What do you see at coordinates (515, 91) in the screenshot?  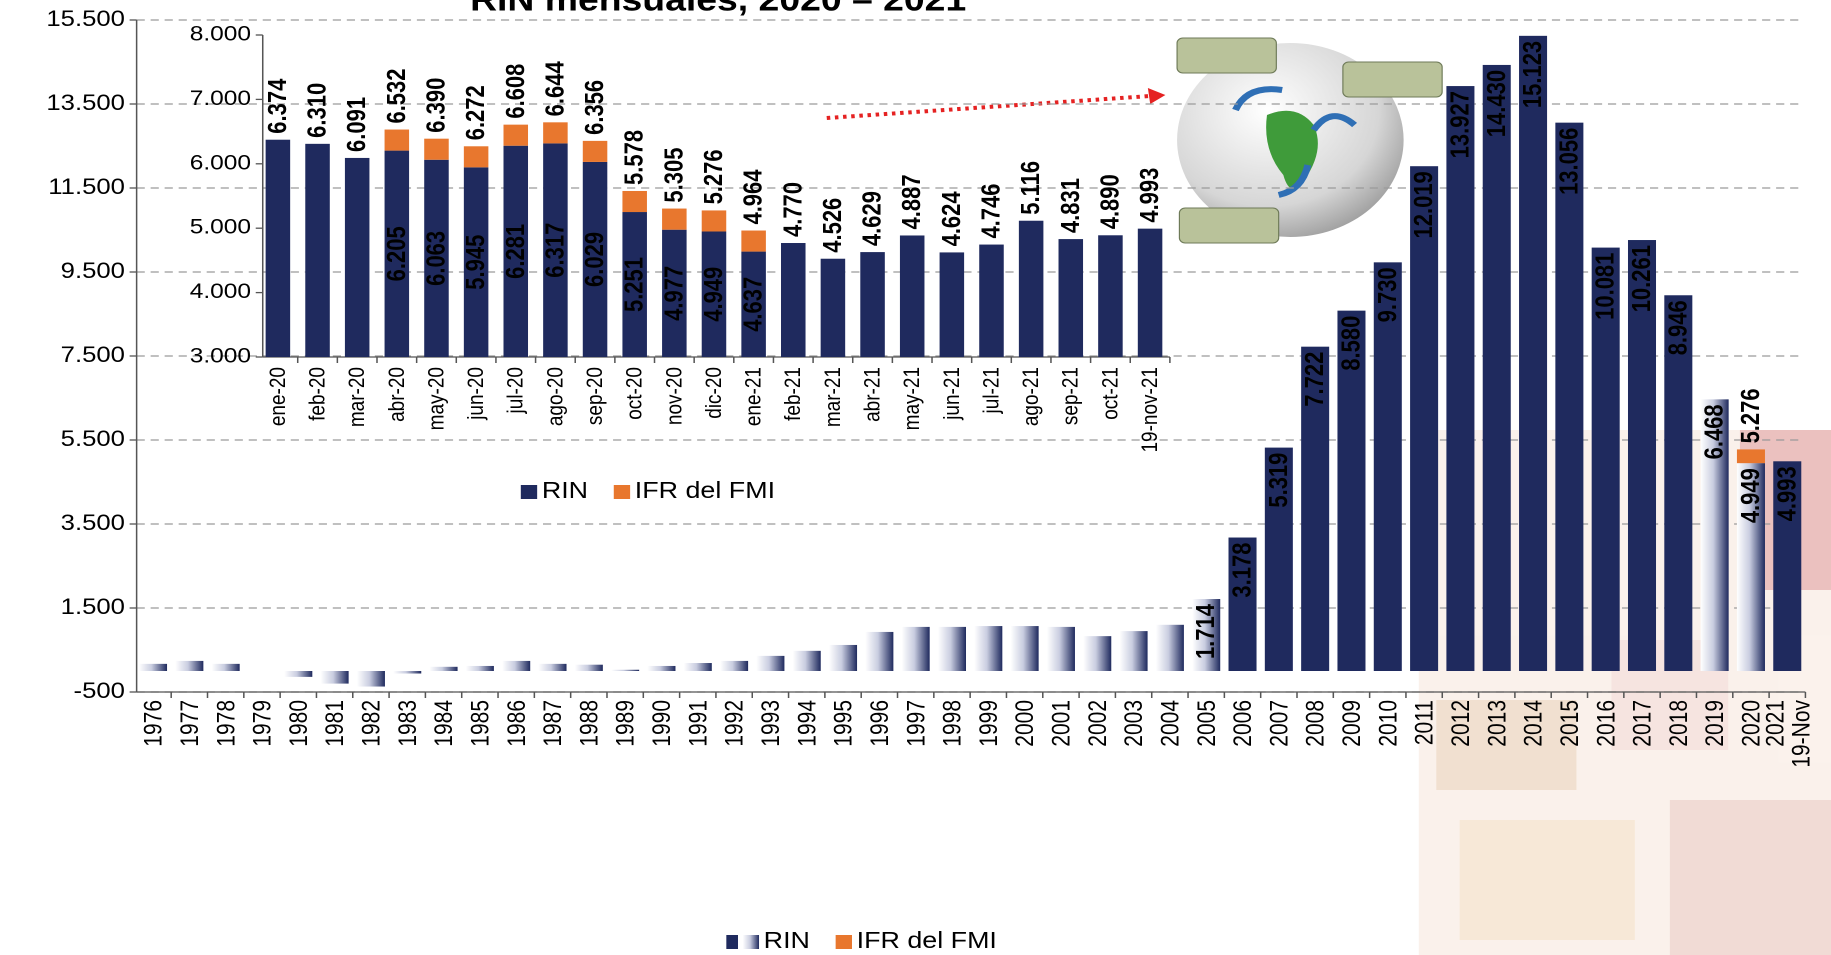 I see `total-label: 6.608` at bounding box center [515, 91].